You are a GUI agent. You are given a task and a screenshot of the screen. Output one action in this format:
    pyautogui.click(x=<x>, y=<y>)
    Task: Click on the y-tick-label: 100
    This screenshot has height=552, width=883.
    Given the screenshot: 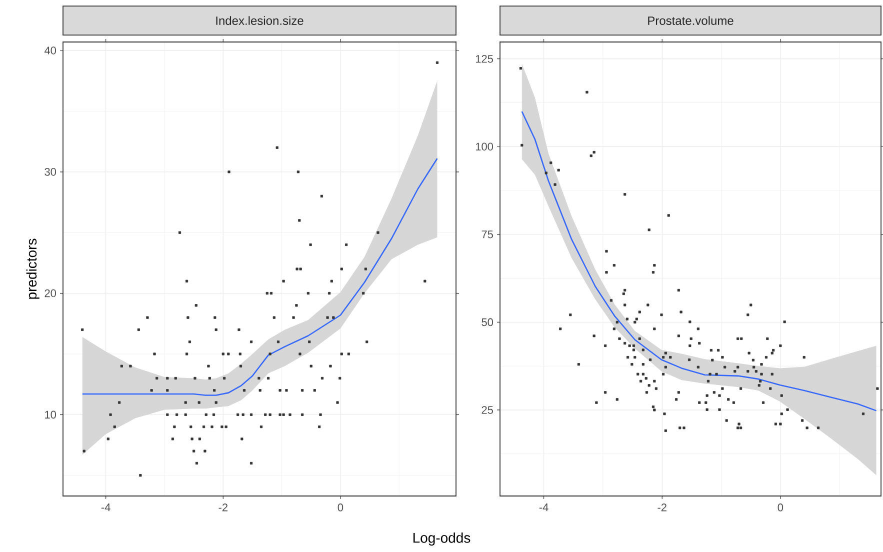 What is the action you would take?
    pyautogui.click(x=485, y=146)
    